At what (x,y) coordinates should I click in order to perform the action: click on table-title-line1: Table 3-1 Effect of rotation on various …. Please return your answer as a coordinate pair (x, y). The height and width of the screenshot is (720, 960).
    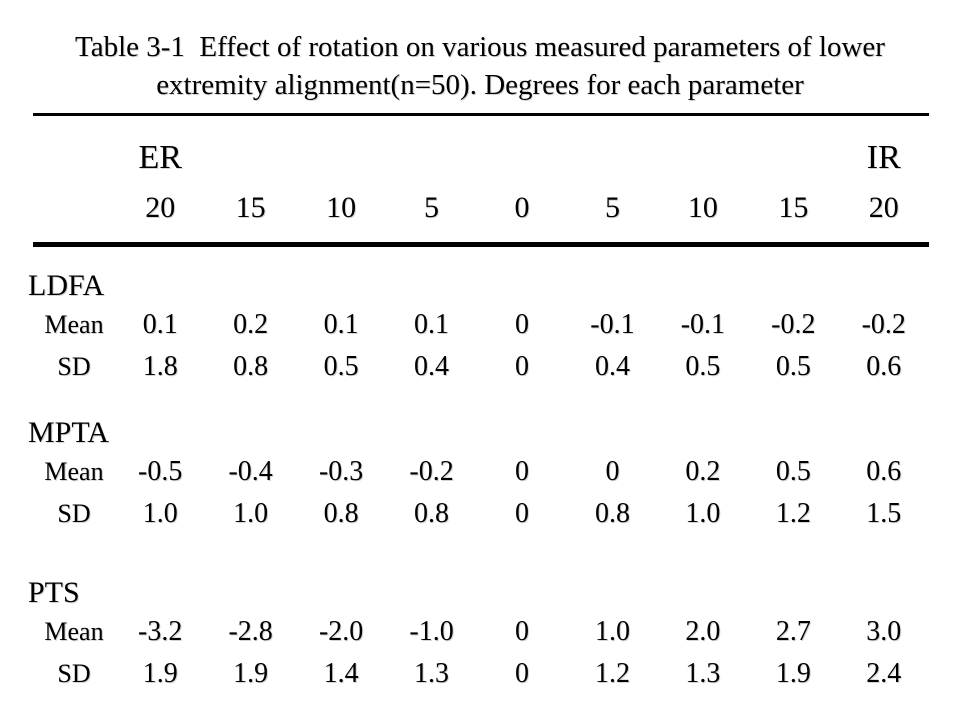
    Looking at the image, I should click on (480, 47).